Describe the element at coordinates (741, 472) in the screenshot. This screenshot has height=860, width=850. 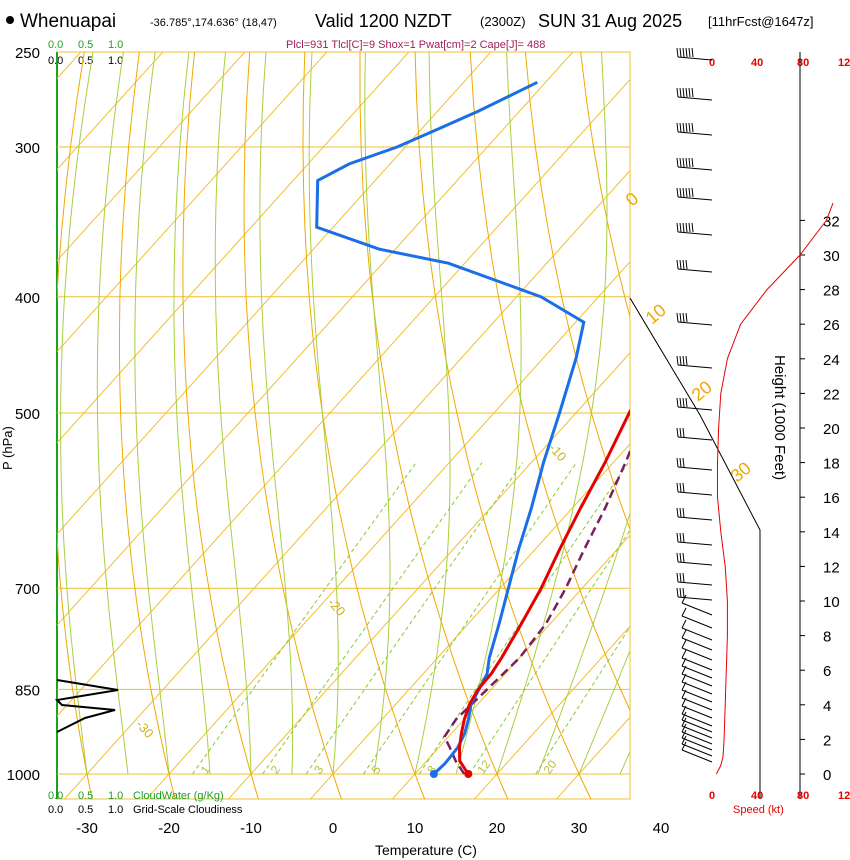
I see `potential-temp-label: 30` at that location.